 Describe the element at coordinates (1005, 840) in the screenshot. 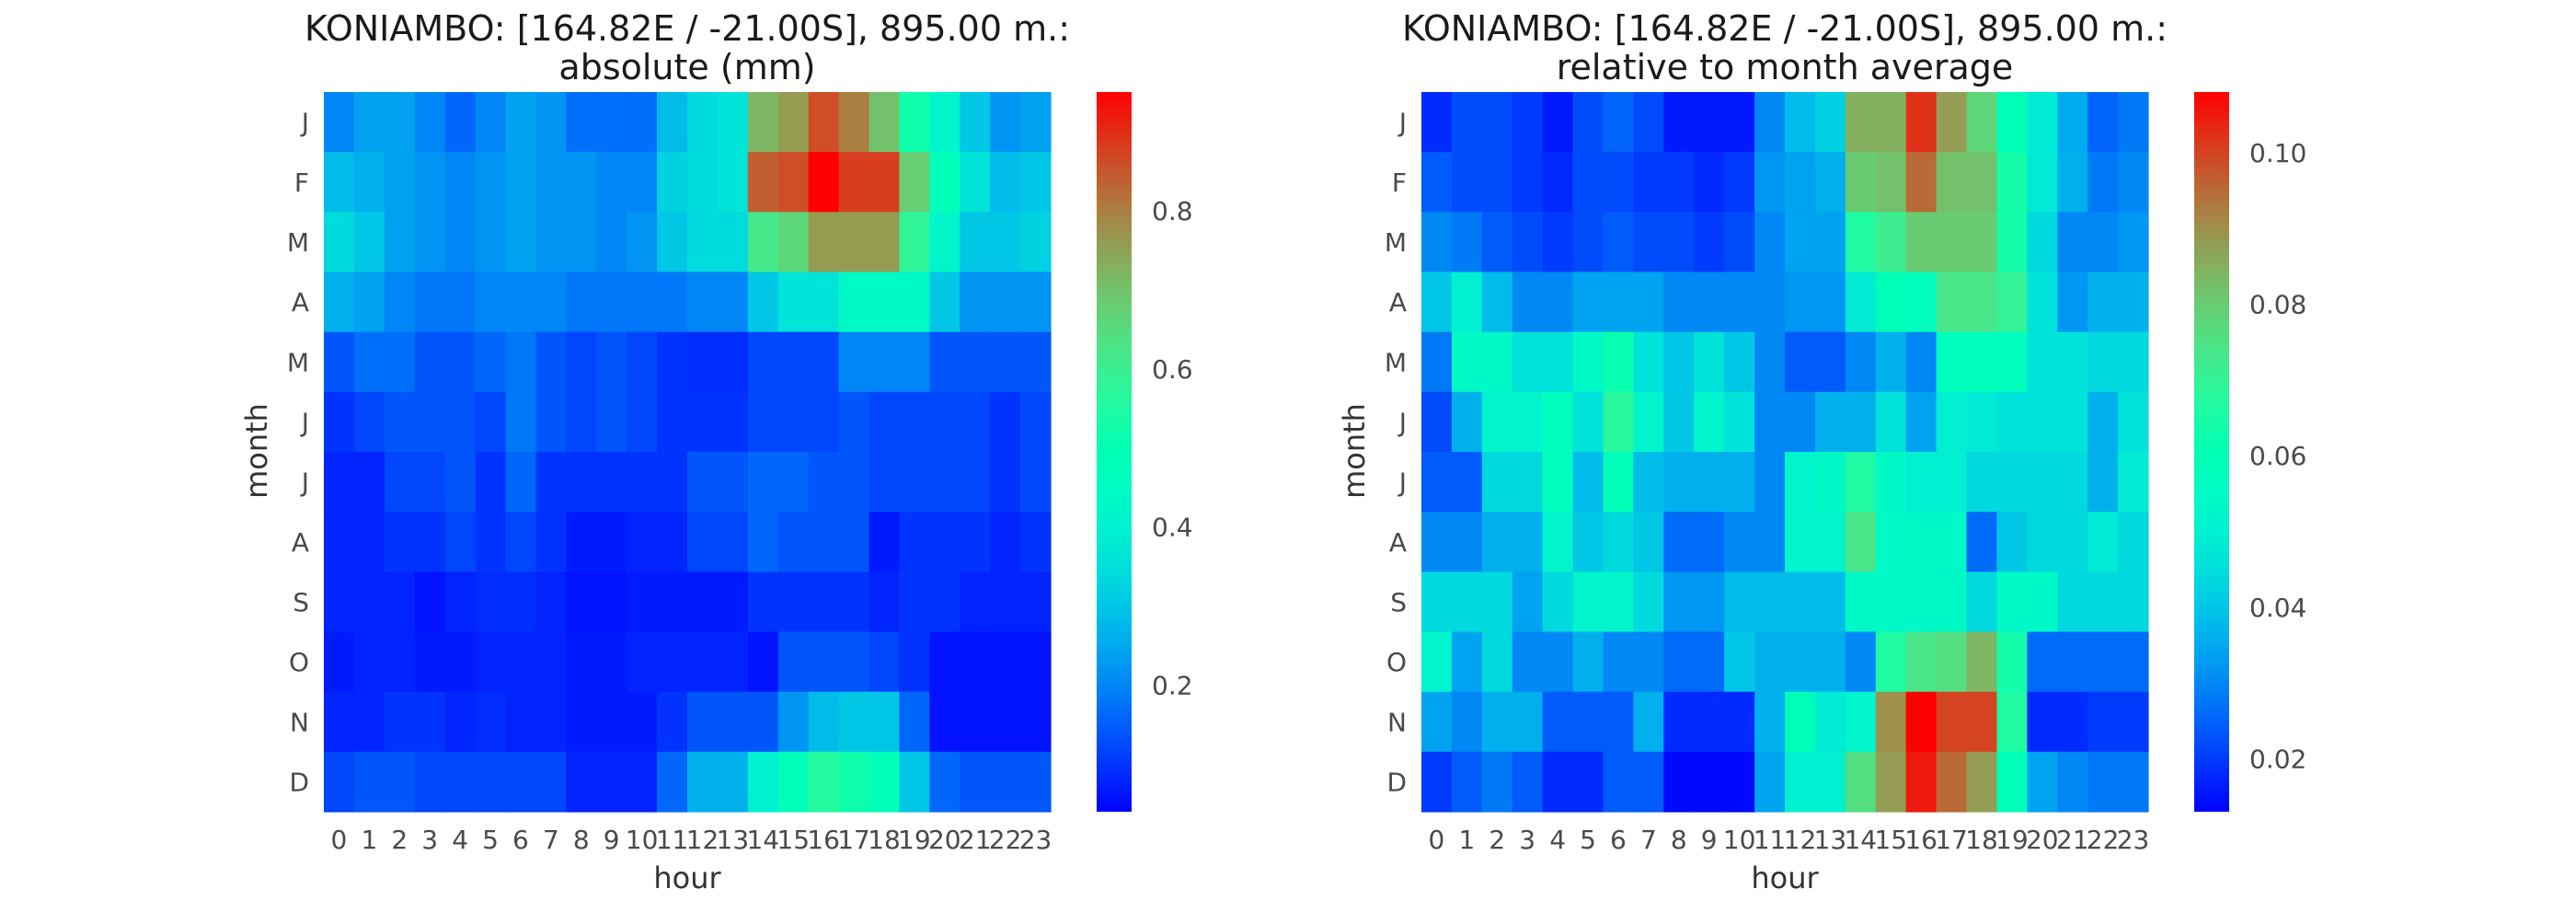

I see `x-tick-label: 22` at that location.